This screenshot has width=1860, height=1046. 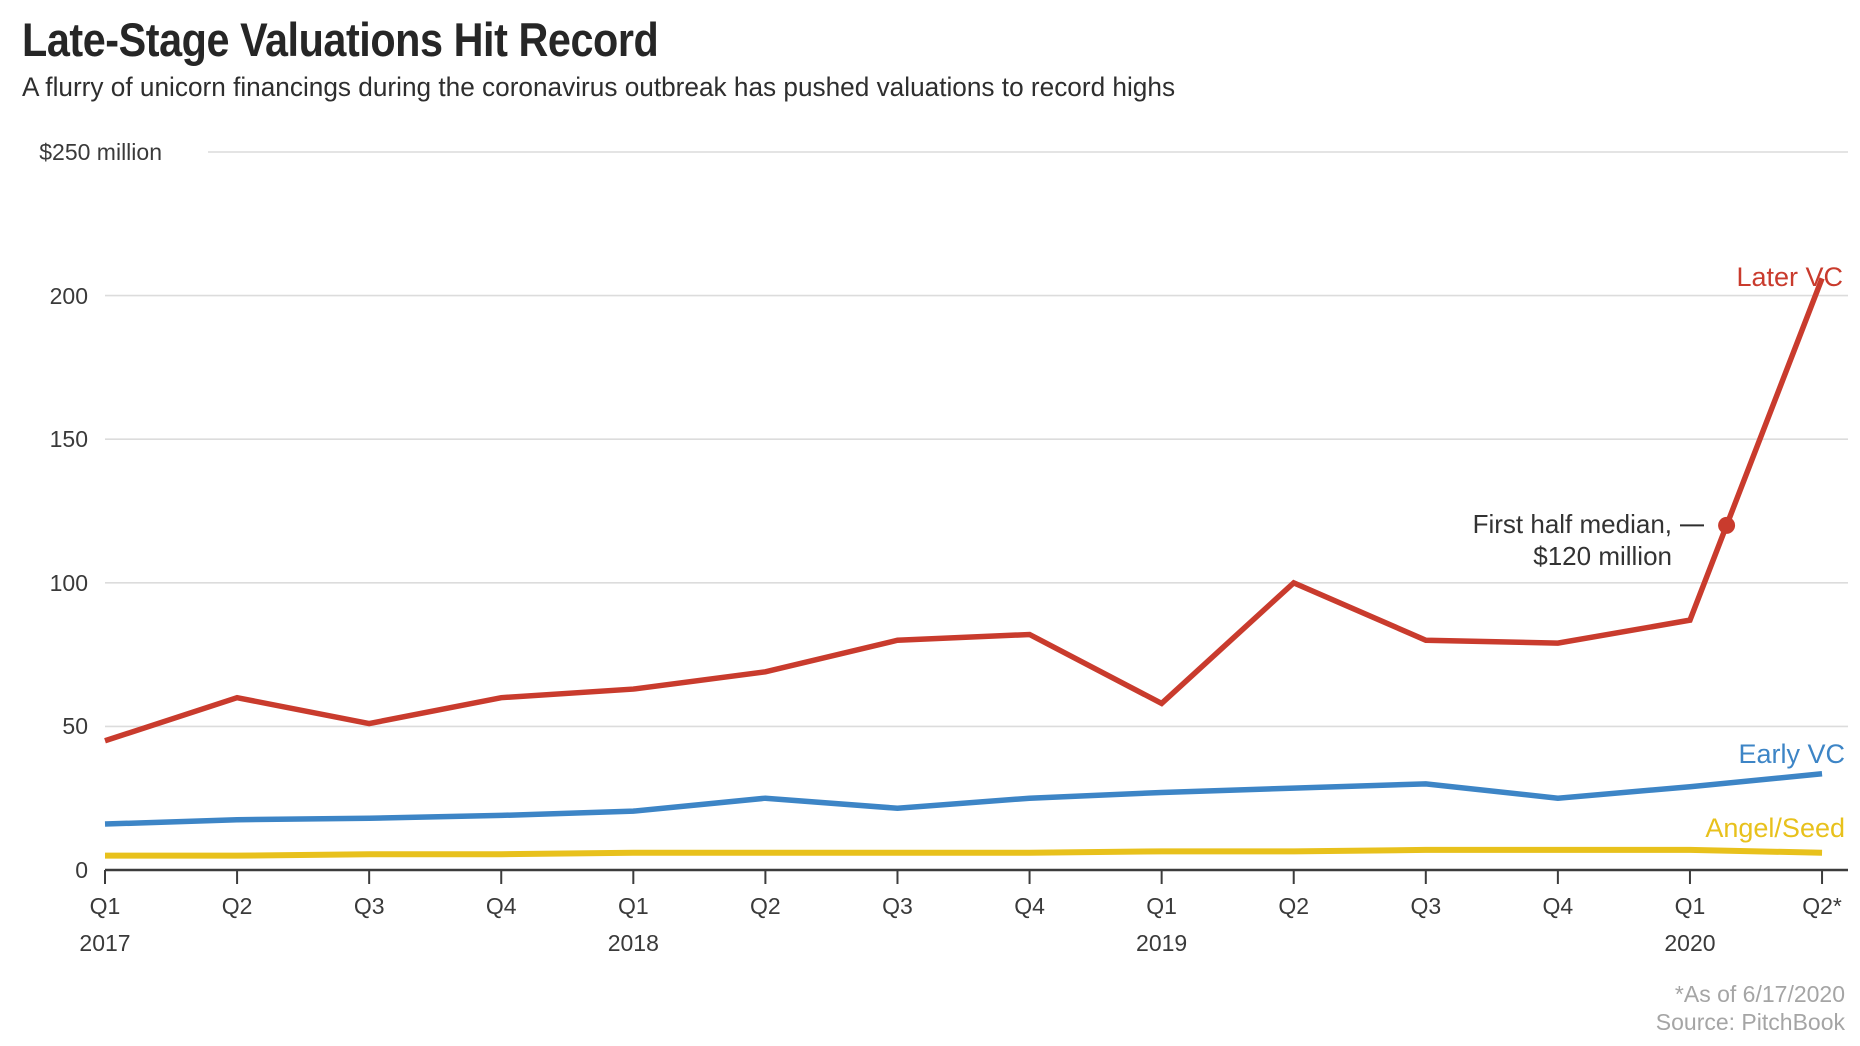 I want to click on x-axis-label-6: Q3, so click(x=897, y=906).